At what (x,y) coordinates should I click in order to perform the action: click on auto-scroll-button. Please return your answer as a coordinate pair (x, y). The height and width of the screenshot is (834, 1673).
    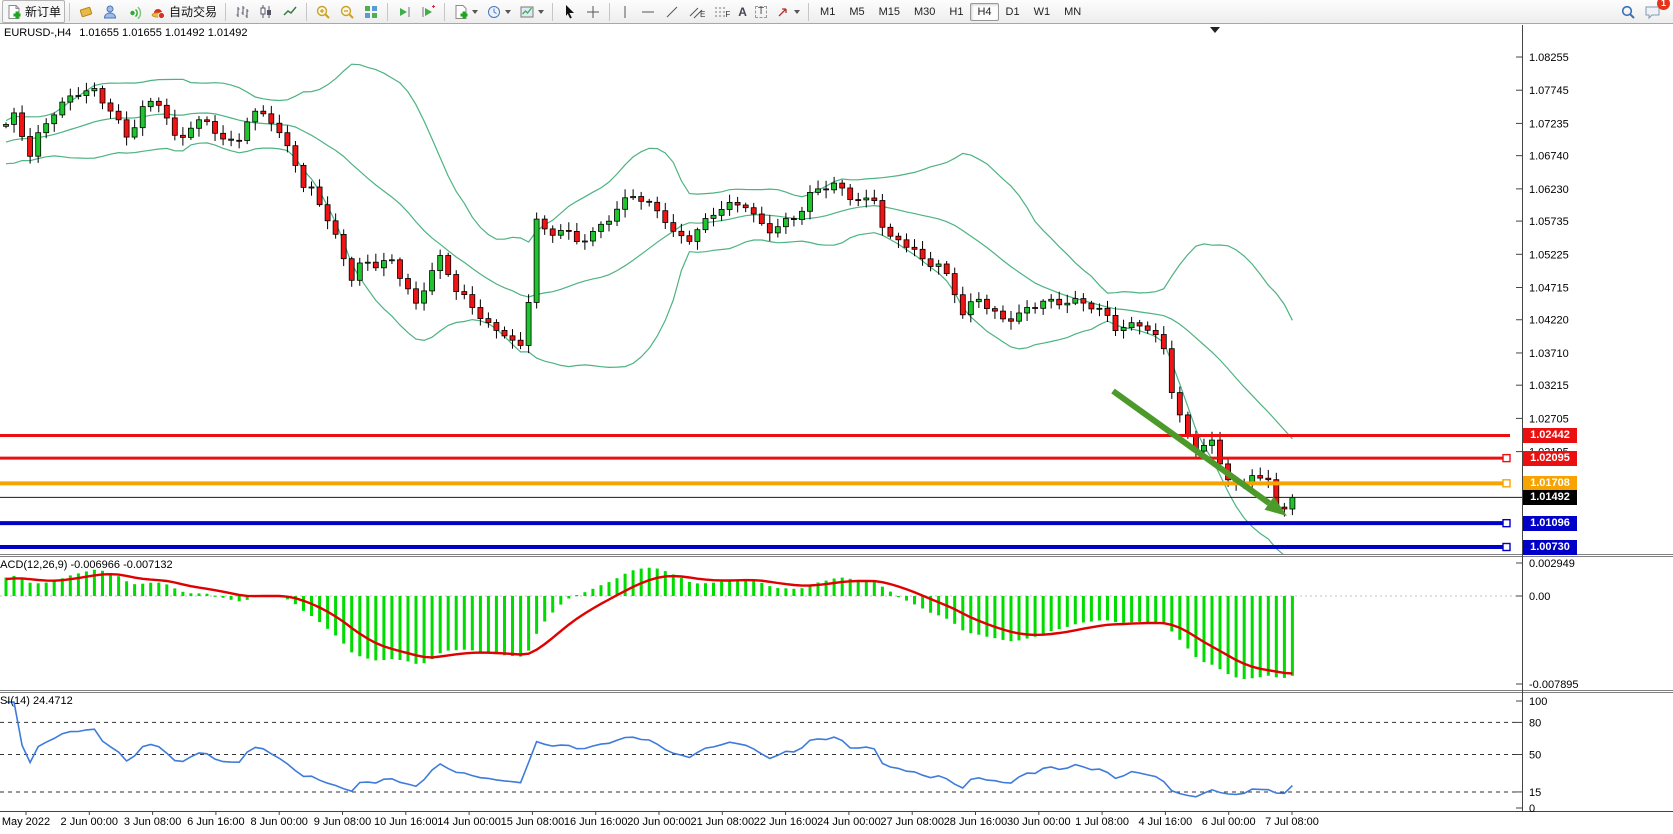
    Looking at the image, I should click on (404, 11).